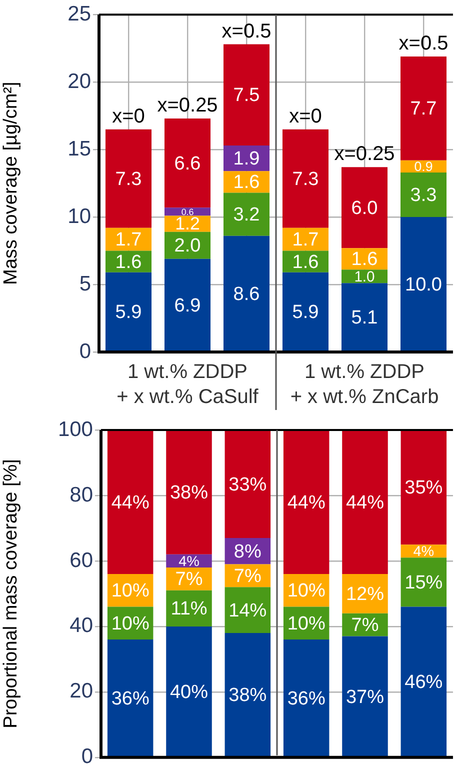 The image size is (454, 772). I want to click on y-tick-label: 10, so click(79, 216).